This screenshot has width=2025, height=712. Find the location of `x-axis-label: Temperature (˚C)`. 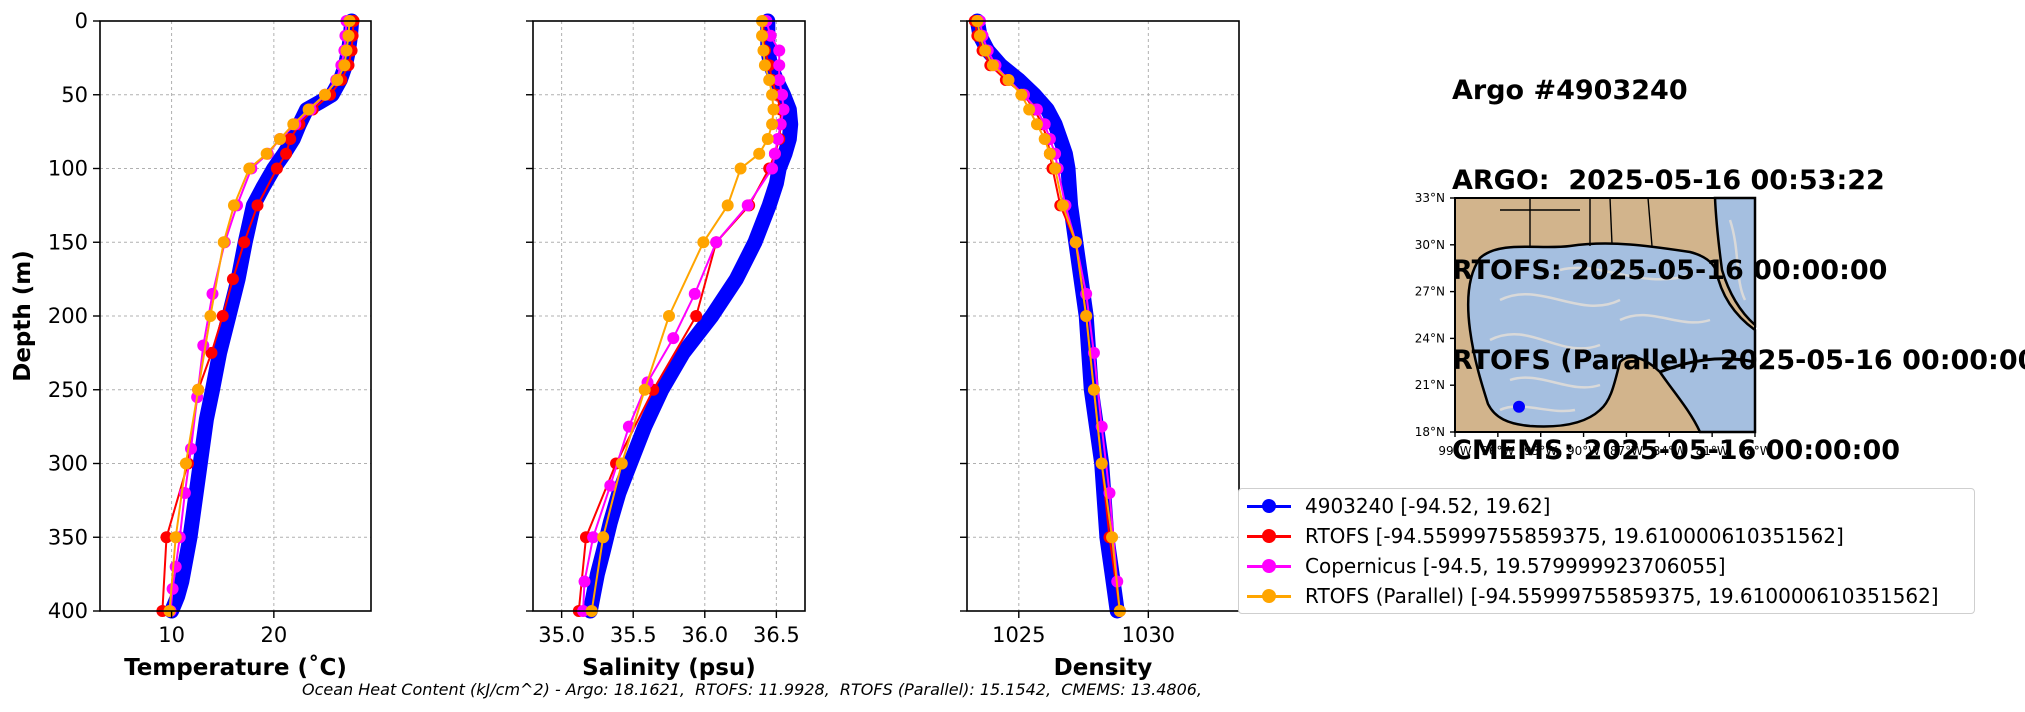

x-axis-label: Temperature (˚C) is located at coordinates (235, 667).